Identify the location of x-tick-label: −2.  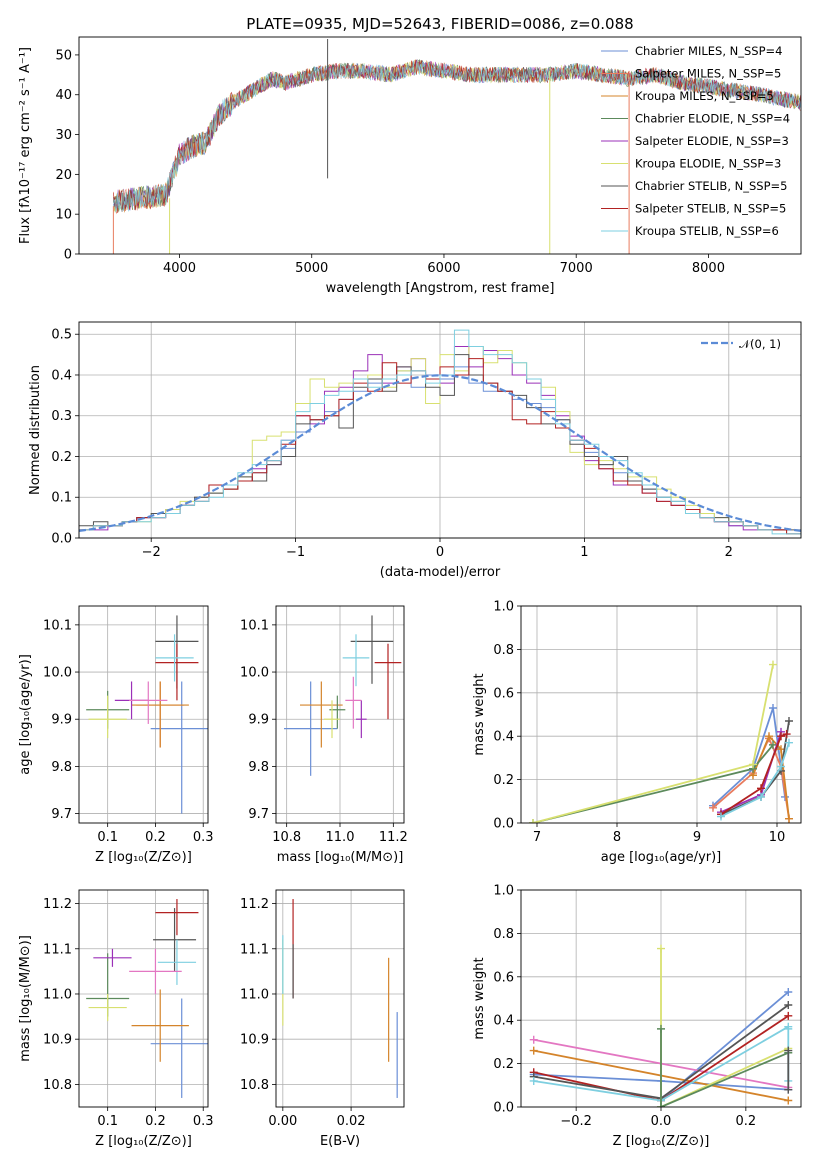
(151, 552).